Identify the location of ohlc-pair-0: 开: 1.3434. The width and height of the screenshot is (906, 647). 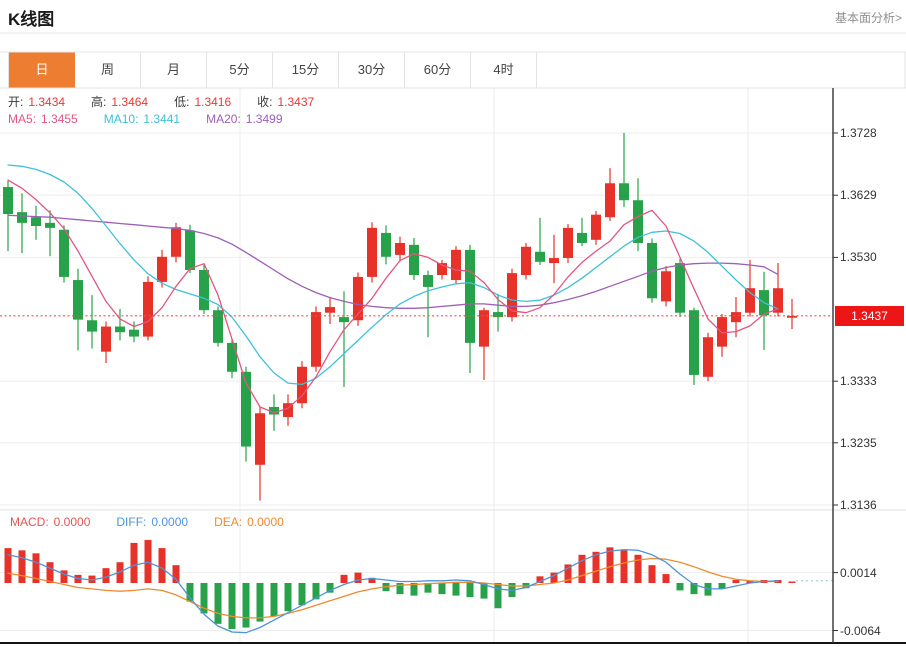
(36, 102).